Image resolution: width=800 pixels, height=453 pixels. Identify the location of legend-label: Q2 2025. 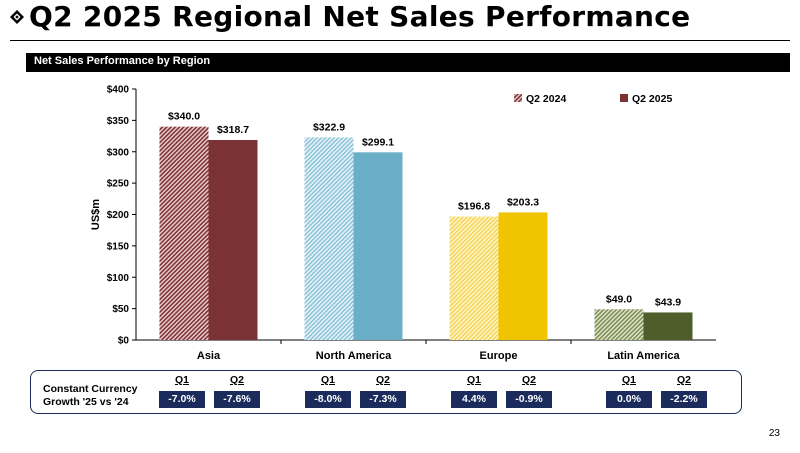
(652, 99).